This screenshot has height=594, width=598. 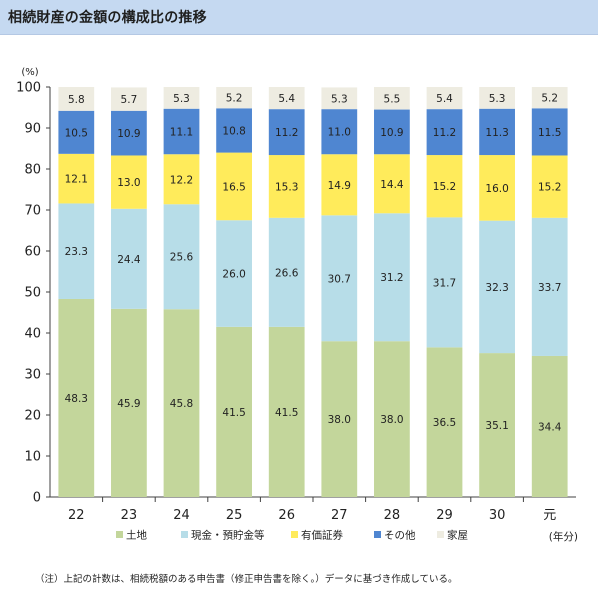 I want to click on data-label: 15.3, so click(x=286, y=187).